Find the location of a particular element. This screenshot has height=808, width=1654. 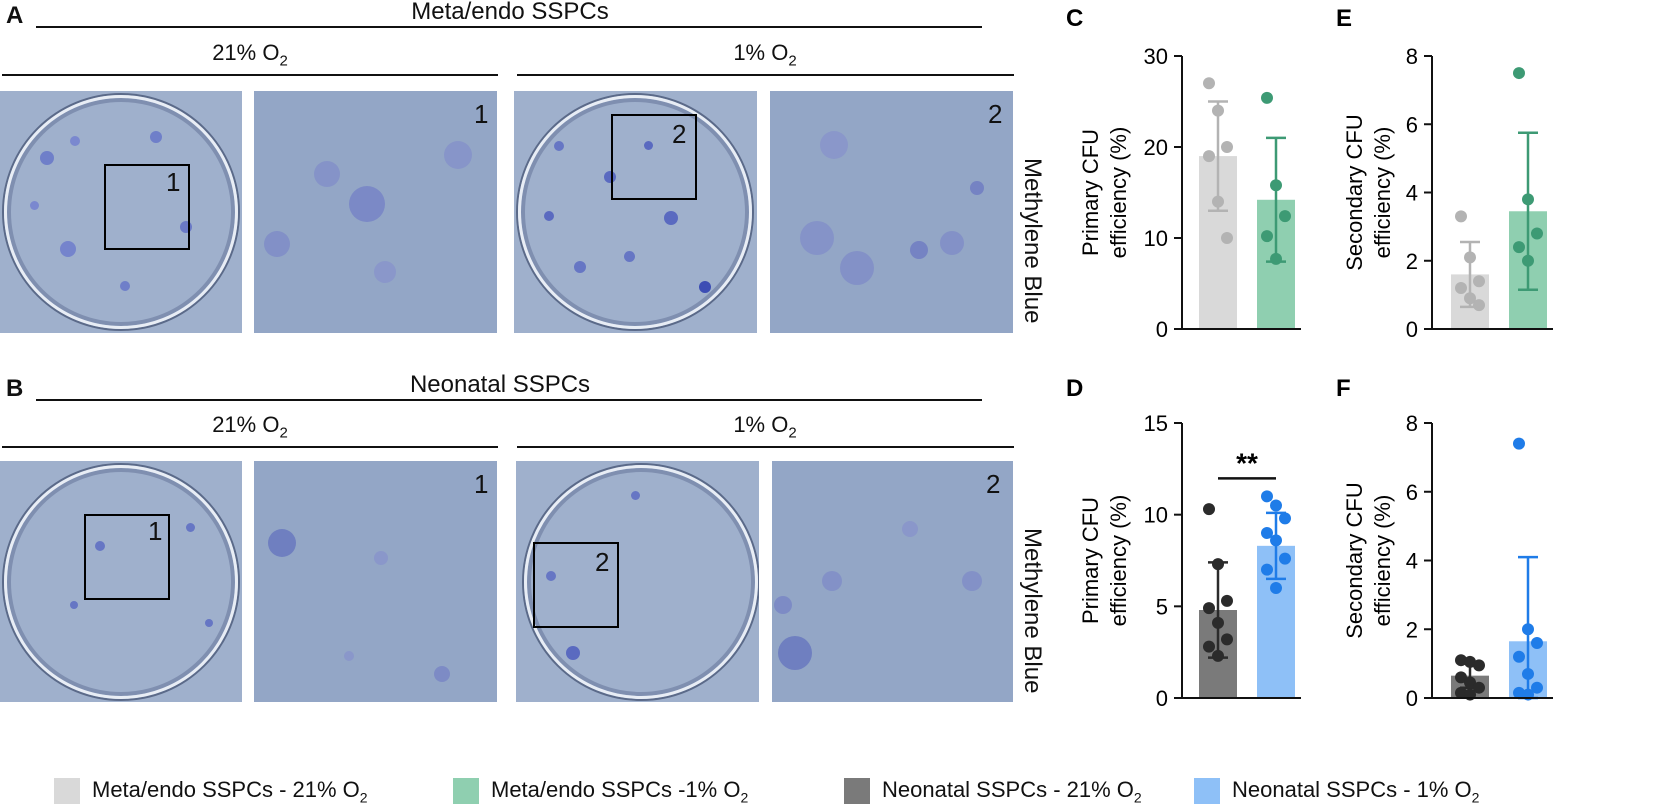

panel-letter-b: B is located at coordinates (15, 388).